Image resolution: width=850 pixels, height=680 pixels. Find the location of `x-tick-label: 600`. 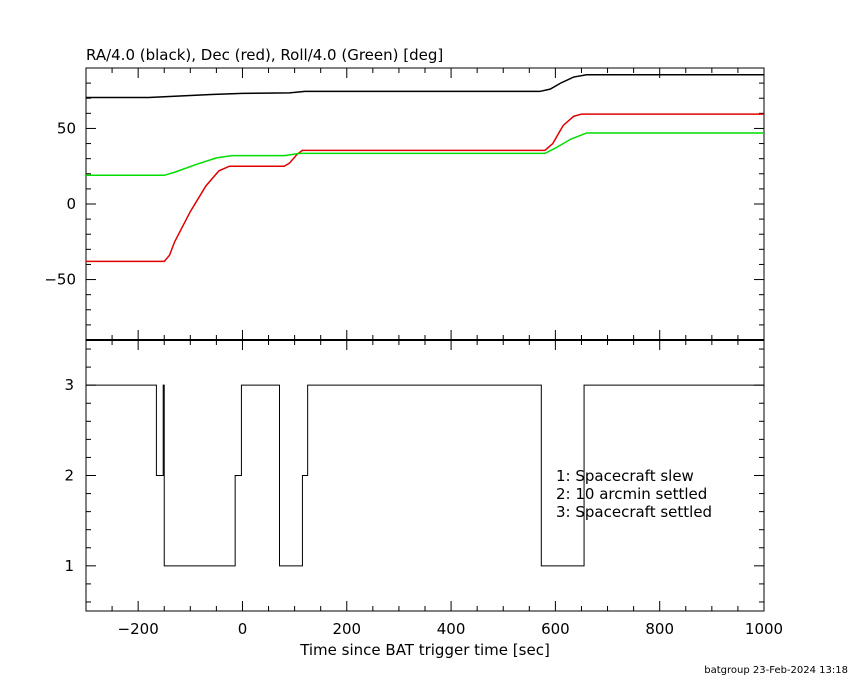

x-tick-label: 600 is located at coordinates (555, 629).